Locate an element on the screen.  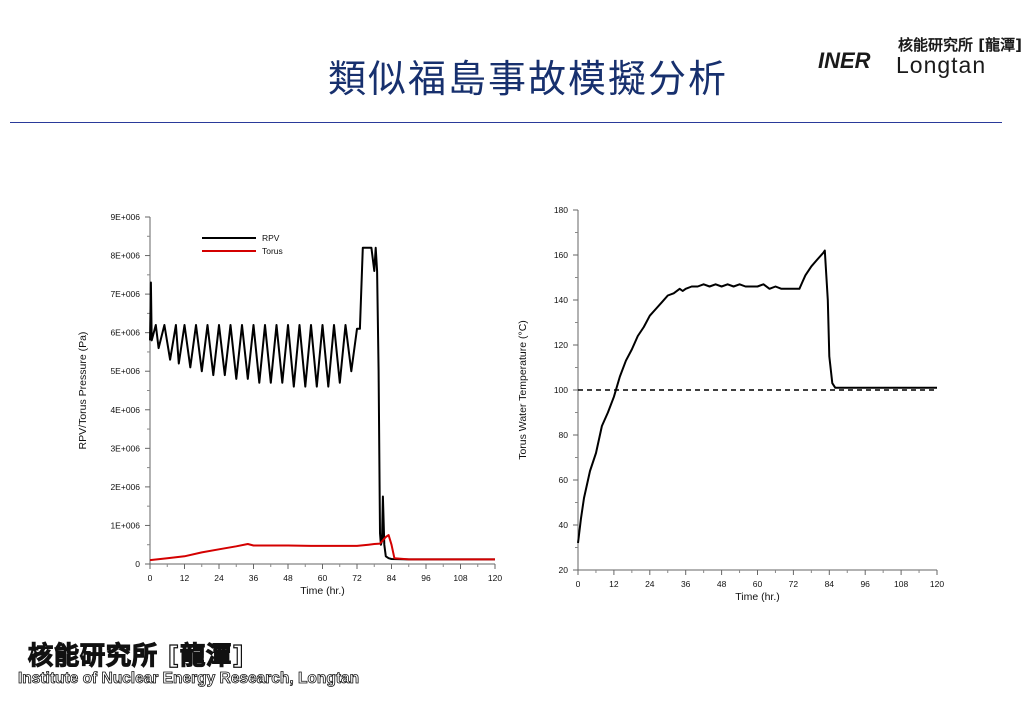
y-tick-label: 20 is located at coordinates (564, 570).